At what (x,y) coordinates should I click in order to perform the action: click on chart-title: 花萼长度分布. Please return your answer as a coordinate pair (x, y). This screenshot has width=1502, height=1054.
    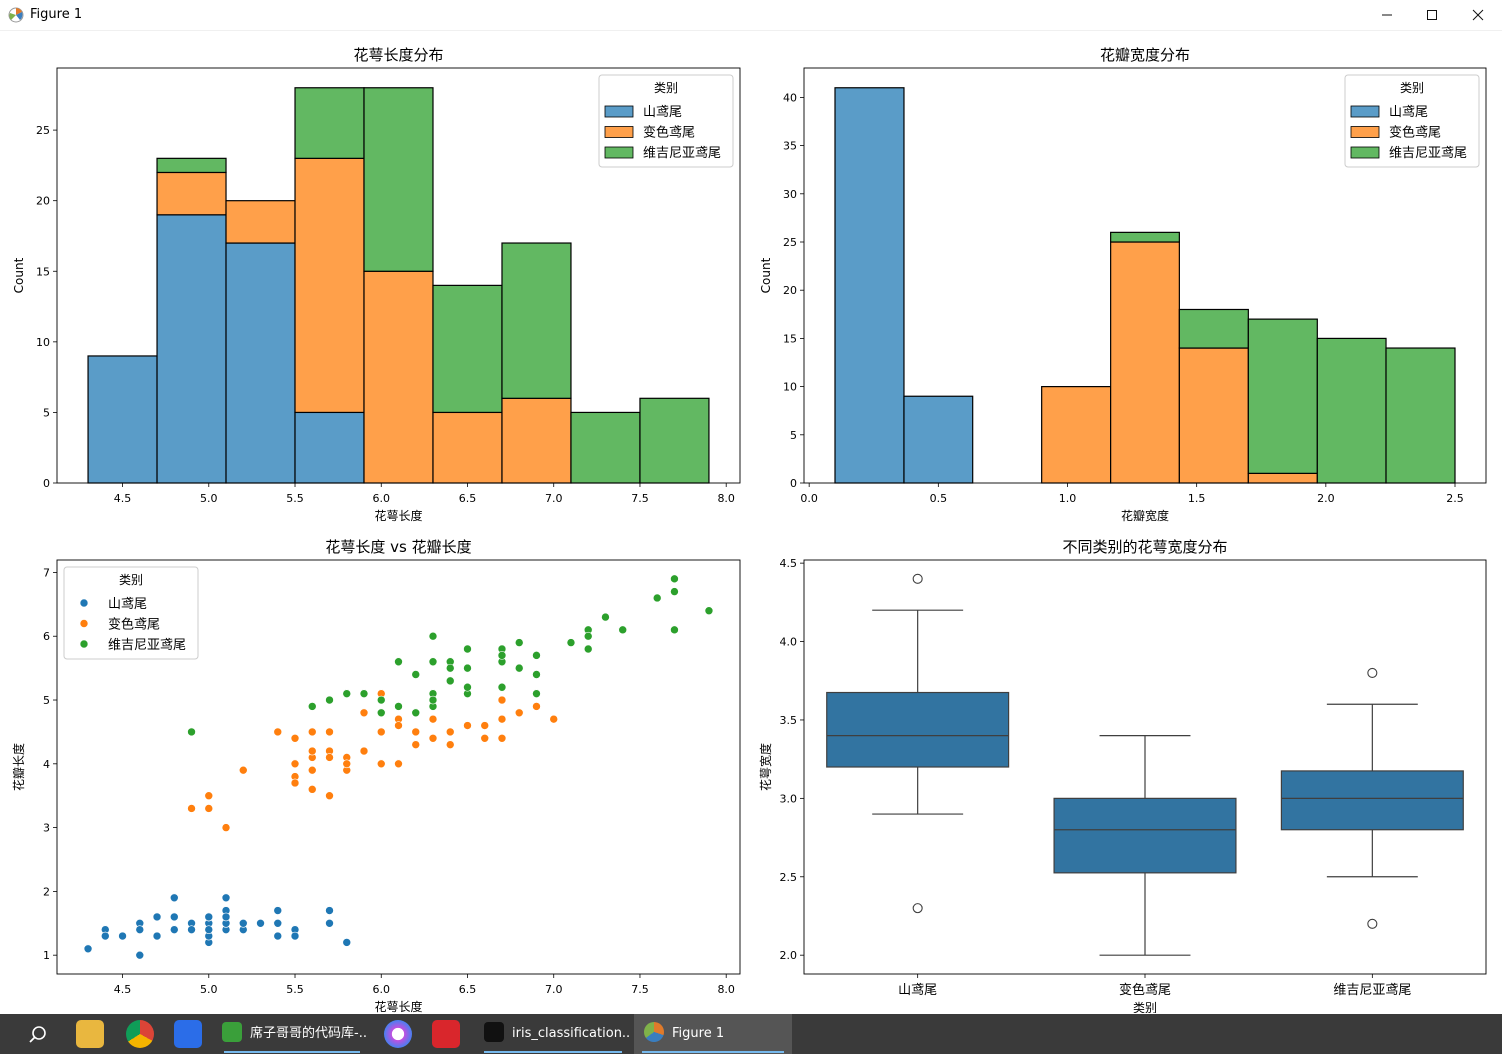
    Looking at the image, I should click on (398, 55).